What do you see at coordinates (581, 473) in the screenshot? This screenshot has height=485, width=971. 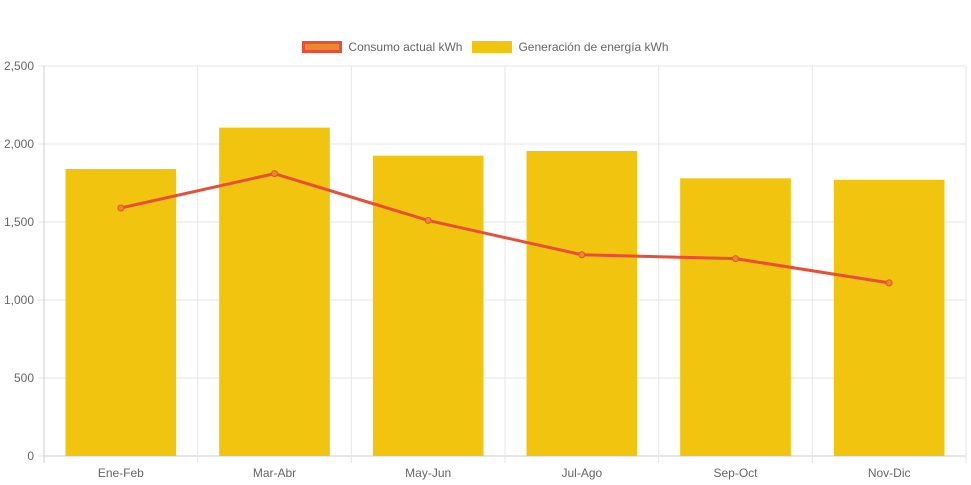 I see `x-tick-label: Jul-Ago` at bounding box center [581, 473].